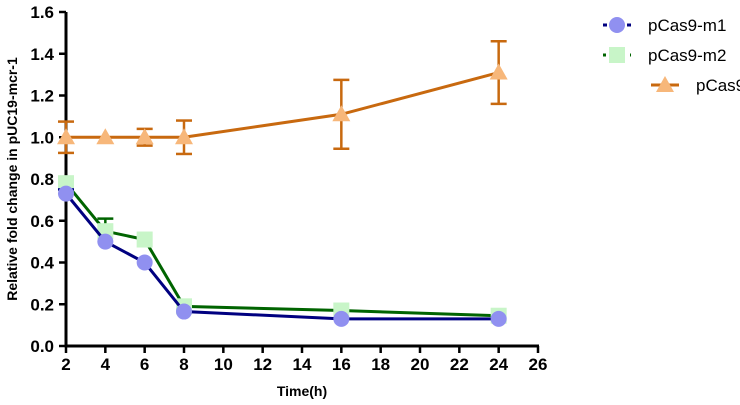 The image size is (740, 405). Describe the element at coordinates (42, 346) in the screenshot. I see `y-tick-label: 0.0` at that location.